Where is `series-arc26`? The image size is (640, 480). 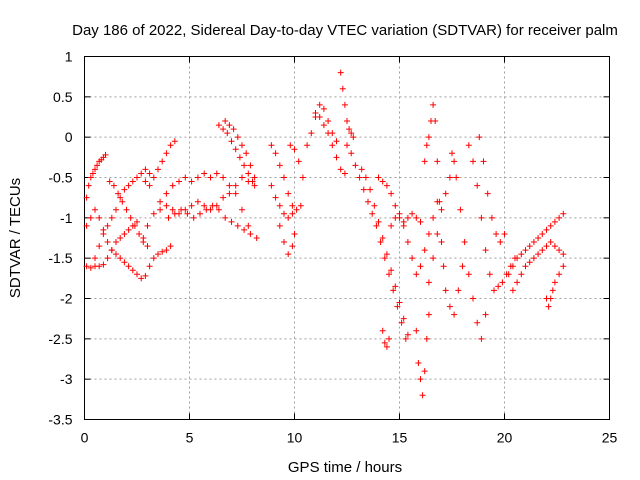
series-arc26 is located at coordinates (441, 222).